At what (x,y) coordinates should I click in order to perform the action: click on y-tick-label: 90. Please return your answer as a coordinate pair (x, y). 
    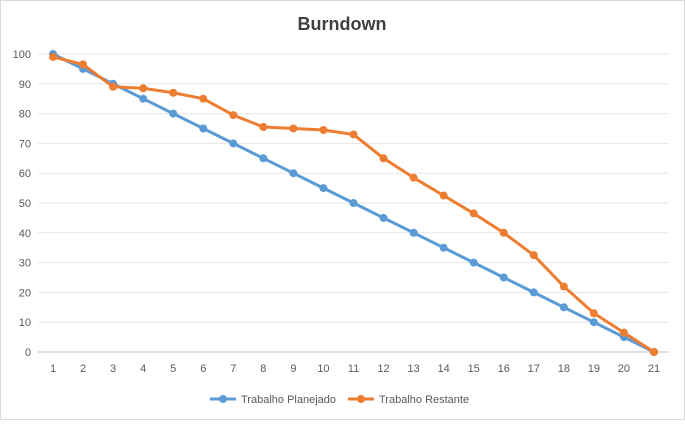
    Looking at the image, I should click on (25, 85).